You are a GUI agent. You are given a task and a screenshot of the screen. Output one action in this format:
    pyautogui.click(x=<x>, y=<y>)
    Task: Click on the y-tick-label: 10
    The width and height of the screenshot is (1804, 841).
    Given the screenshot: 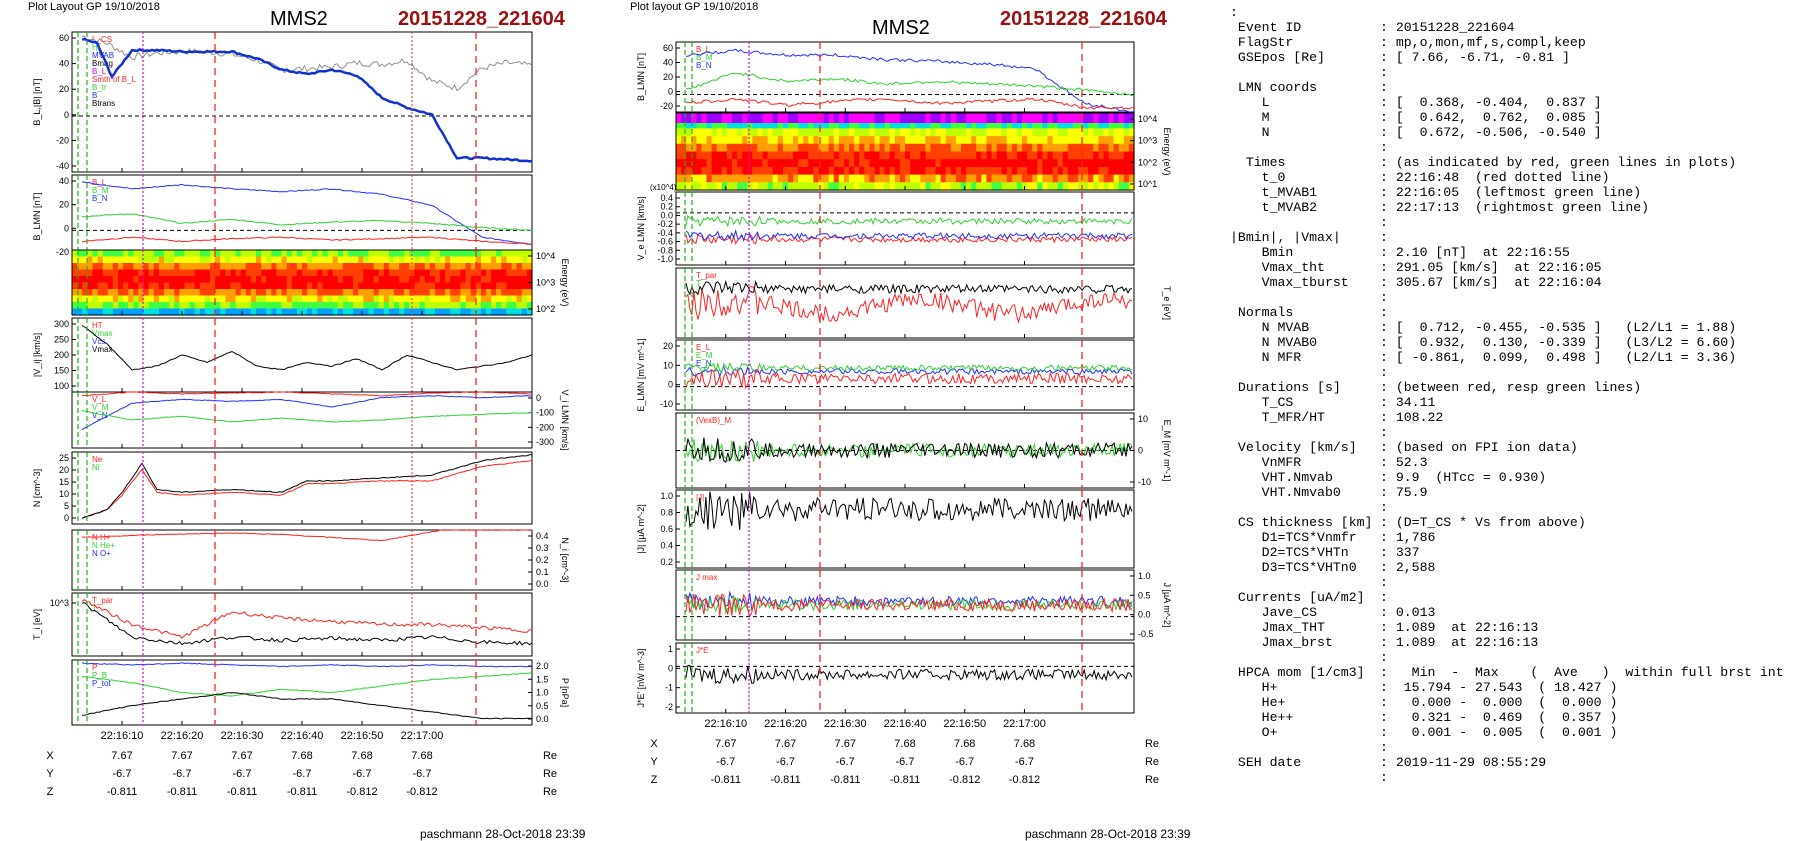 What is the action you would take?
    pyautogui.click(x=64, y=494)
    